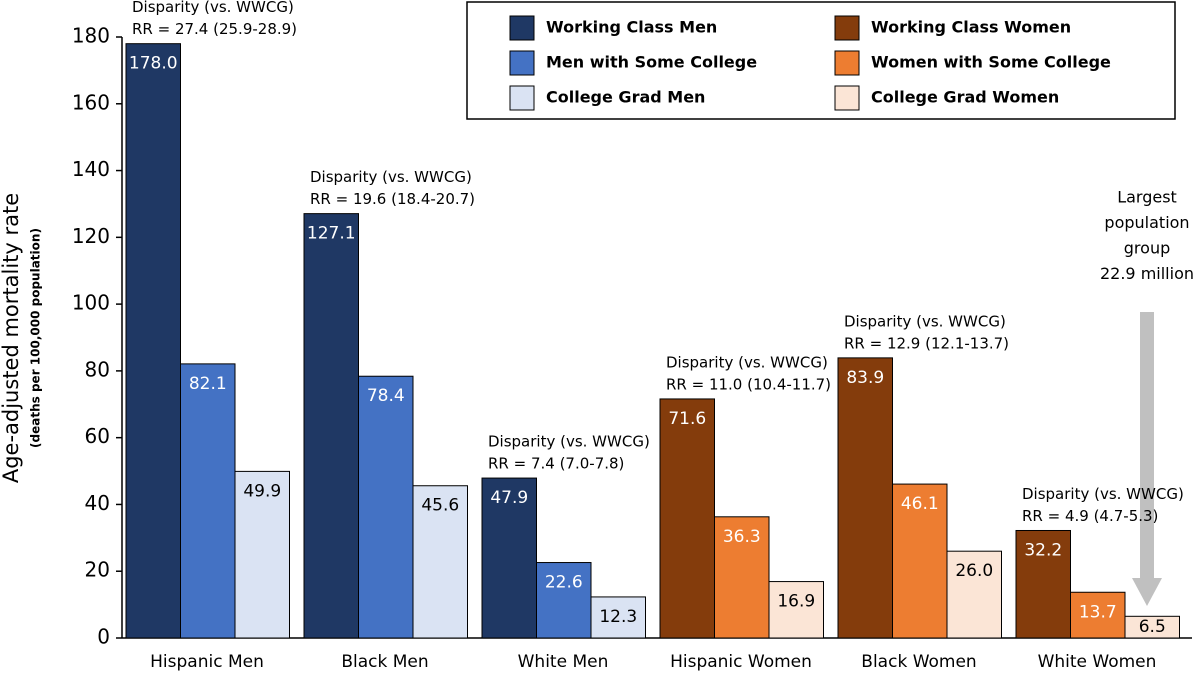  What do you see at coordinates (625, 97) in the screenshot?
I see `legend-label: College Grad Men` at bounding box center [625, 97].